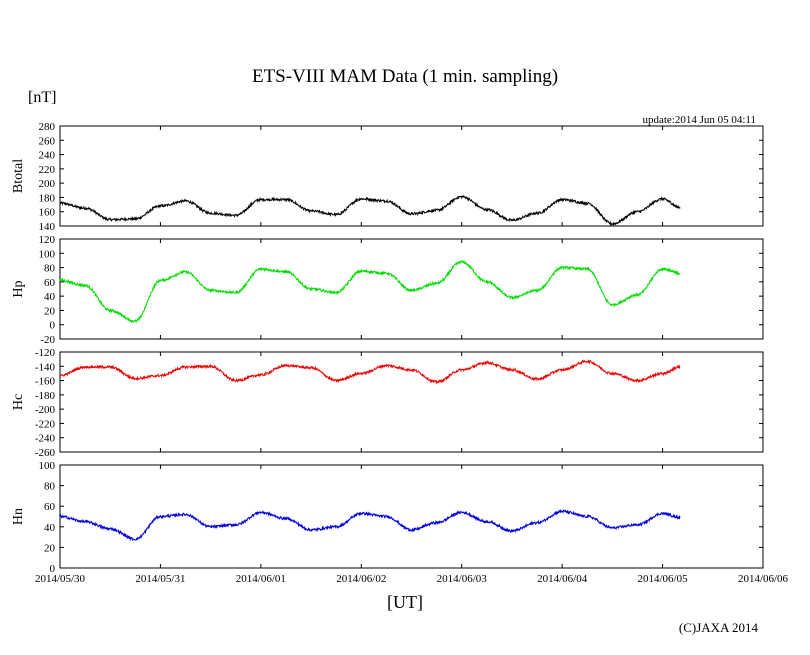  I want to click on panel-label-hc: Hc, so click(18, 402).